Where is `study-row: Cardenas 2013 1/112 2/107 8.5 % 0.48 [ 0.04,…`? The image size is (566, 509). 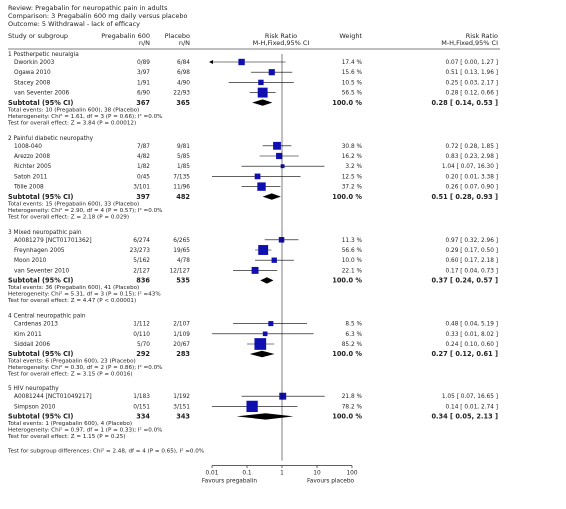 study-row: Cardenas 2013 1/112 2/107 8.5 % 0.48 [ 0.04,… is located at coordinates (256, 324).